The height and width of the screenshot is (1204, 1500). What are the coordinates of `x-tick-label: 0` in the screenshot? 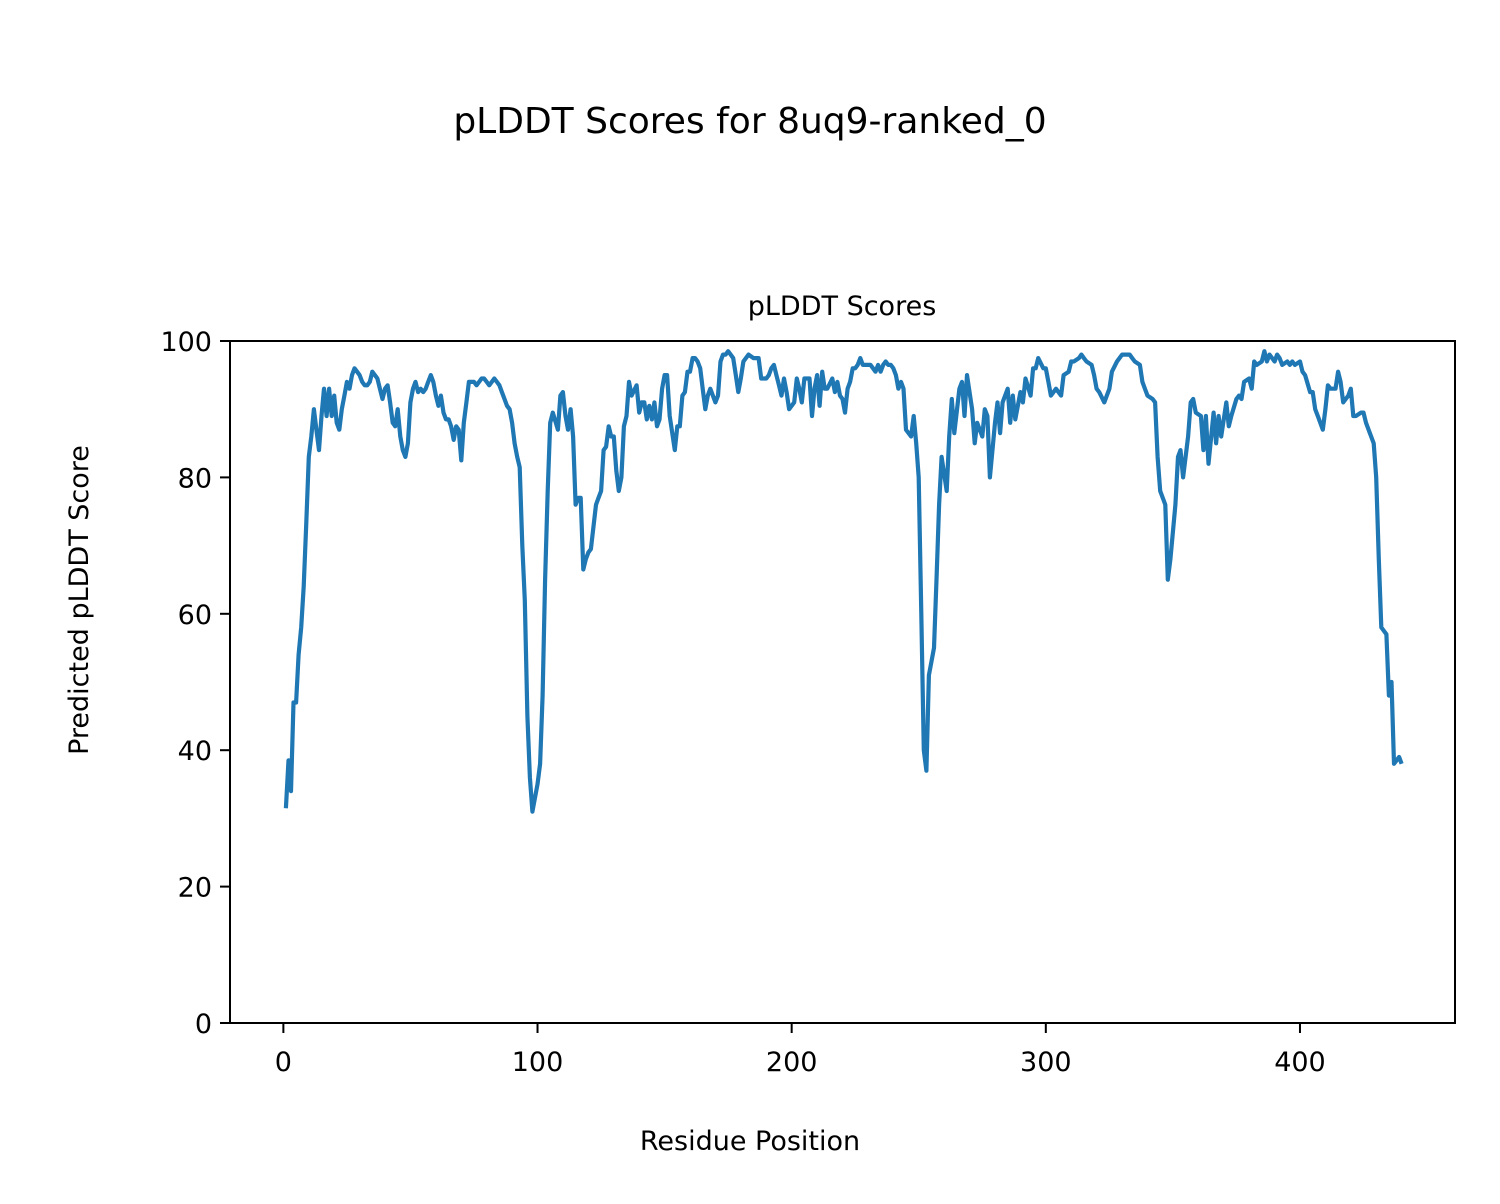 It's located at (283, 1062).